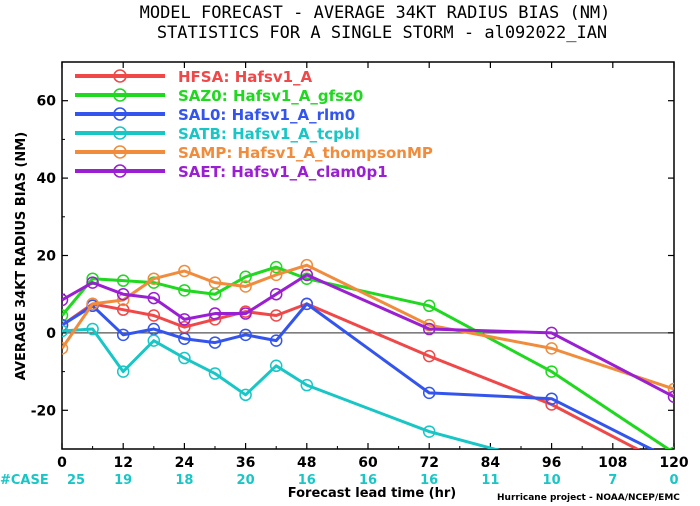  What do you see at coordinates (491, 463) in the screenshot?
I see `x-tick-label: 84` at bounding box center [491, 463].